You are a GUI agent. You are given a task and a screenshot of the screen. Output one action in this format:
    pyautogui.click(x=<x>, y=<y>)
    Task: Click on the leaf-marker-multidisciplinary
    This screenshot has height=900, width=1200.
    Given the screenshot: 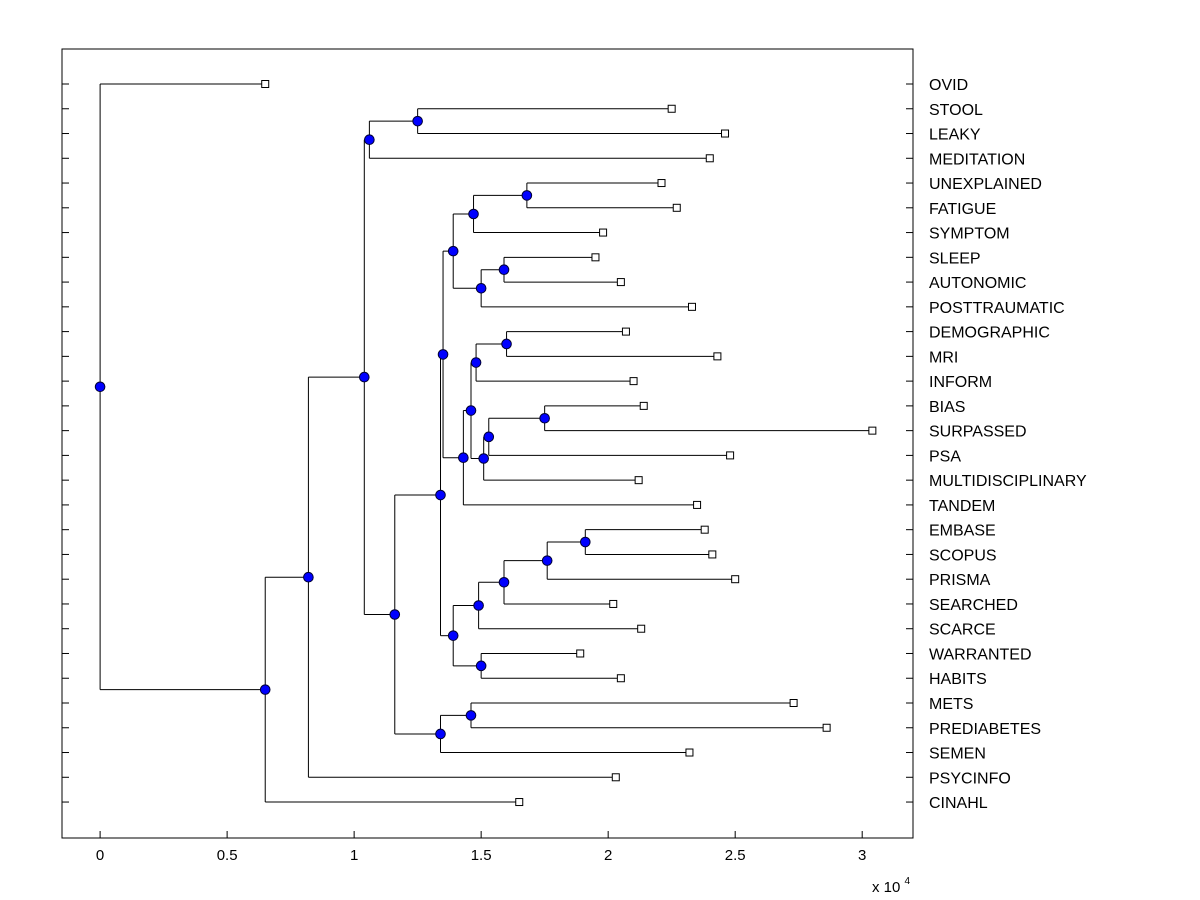 What is the action you would take?
    pyautogui.click(x=638, y=480)
    